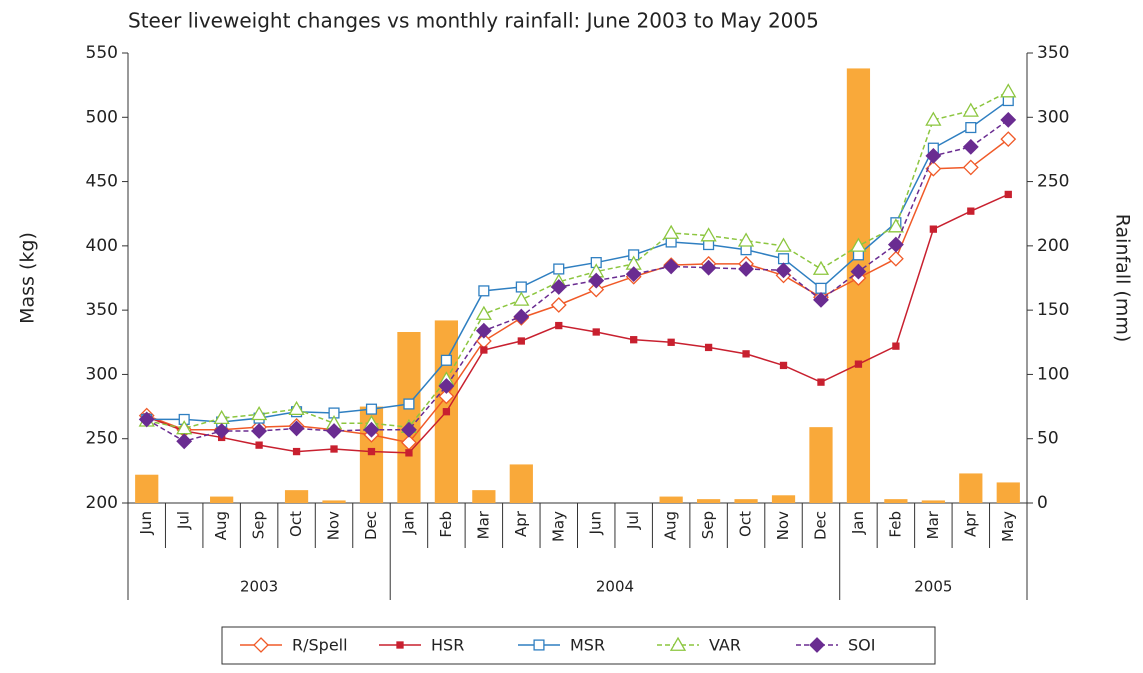  I want to click on y2-tick-label: 150, so click(1053, 310).